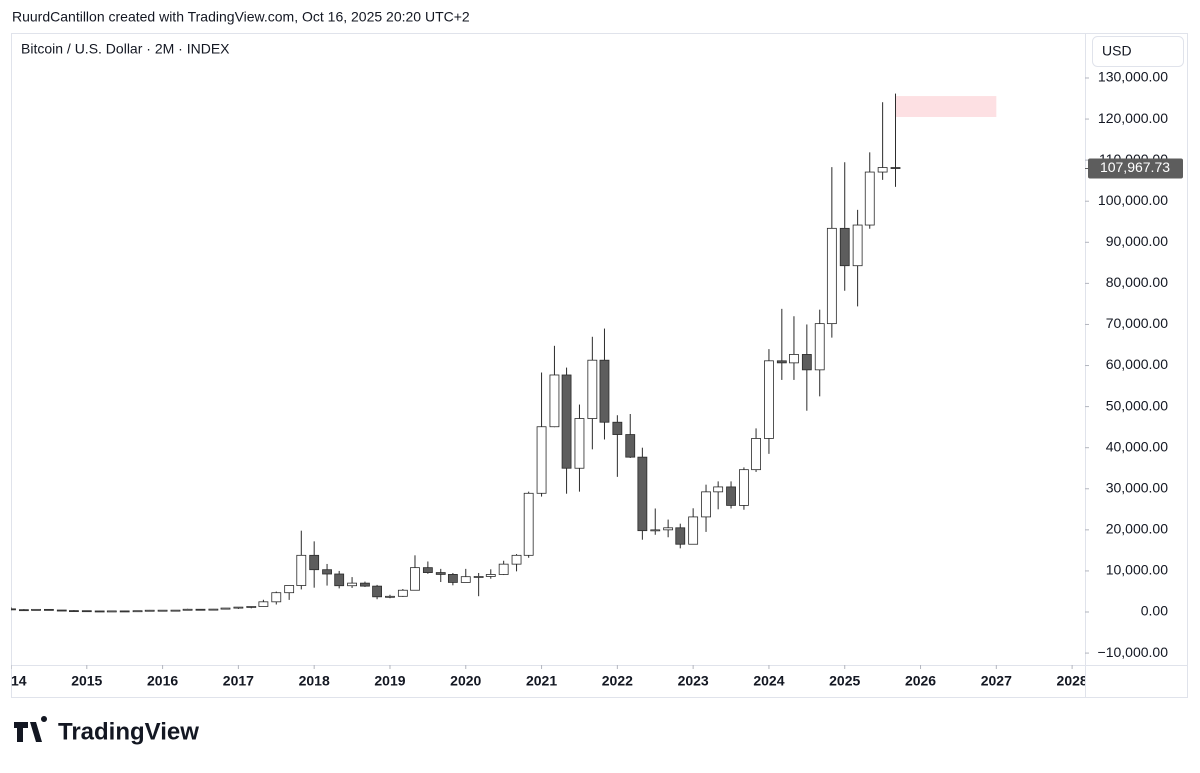 This screenshot has width=1200, height=773. What do you see at coordinates (465, 681) in the screenshot?
I see `x-tick-label: 2020` at bounding box center [465, 681].